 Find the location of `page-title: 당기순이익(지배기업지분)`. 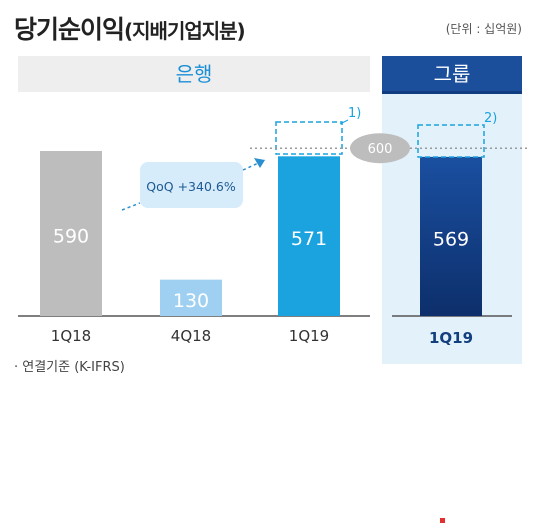

page-title: 당기순이익(지배기업지분) is located at coordinates (130, 28).